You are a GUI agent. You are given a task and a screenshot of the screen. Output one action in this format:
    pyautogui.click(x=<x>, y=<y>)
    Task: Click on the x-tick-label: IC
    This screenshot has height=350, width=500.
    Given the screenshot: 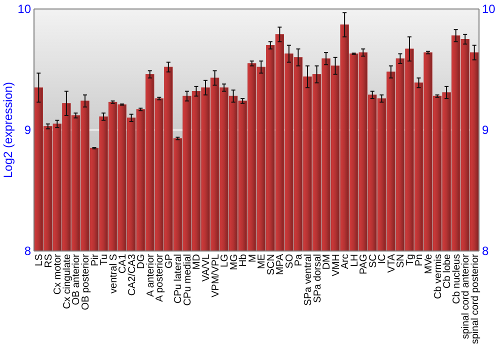 What is the action you would take?
    pyautogui.click(x=382, y=259)
    